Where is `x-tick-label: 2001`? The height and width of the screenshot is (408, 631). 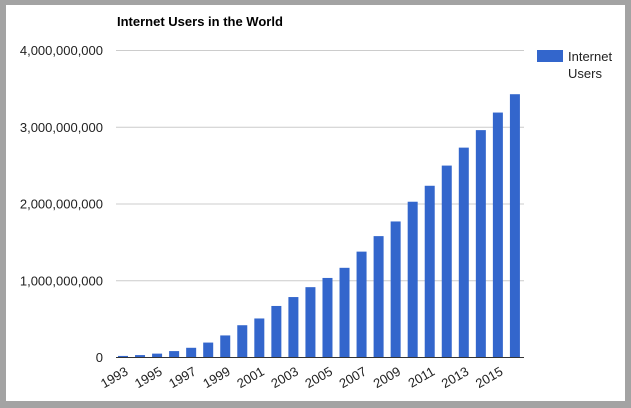 x-tick-label: 2001 is located at coordinates (250, 377).